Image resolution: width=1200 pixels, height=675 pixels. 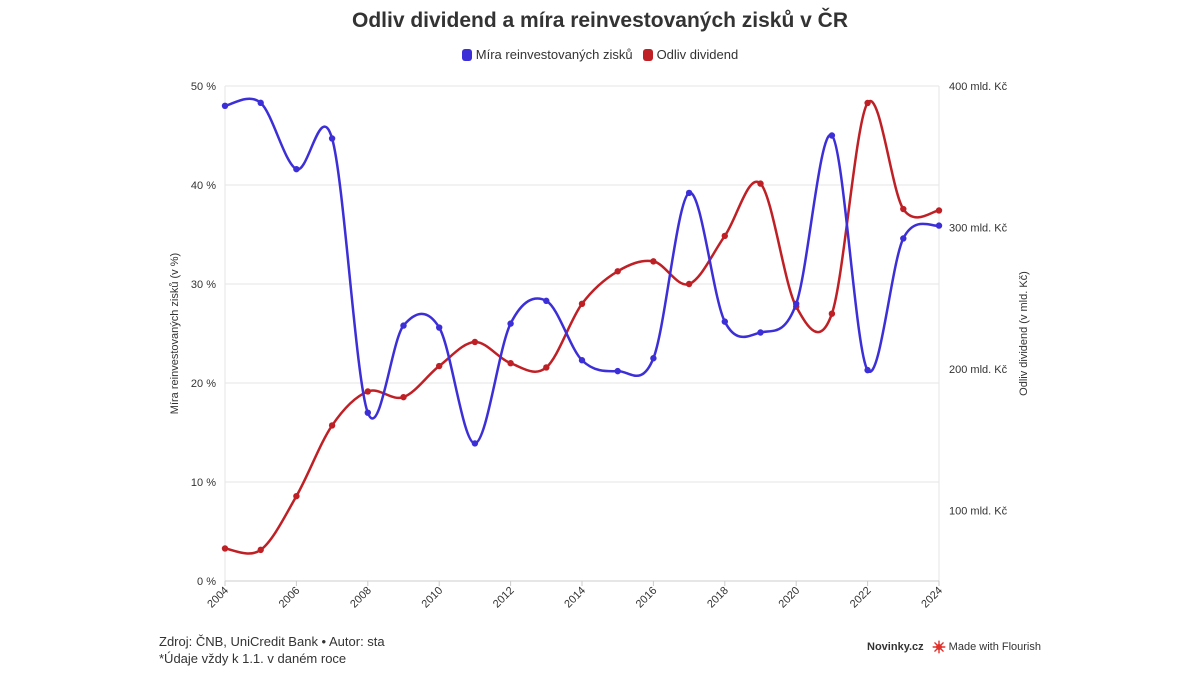 I want to click on footnote-text: *Údaje vždy k 1.1. v daném roce, so click(x=253, y=658).